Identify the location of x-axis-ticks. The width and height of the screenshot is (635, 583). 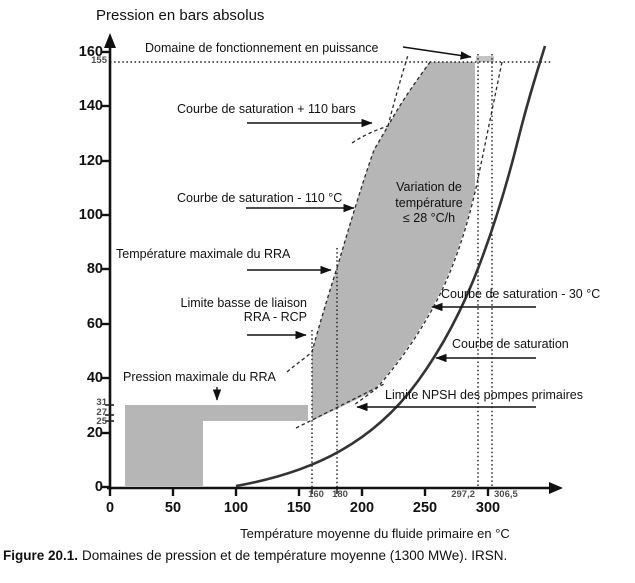
(299, 492).